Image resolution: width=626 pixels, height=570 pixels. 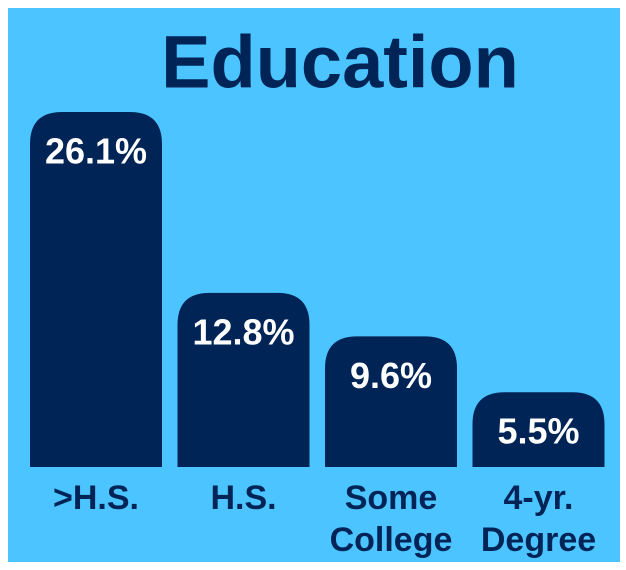 I want to click on x-tick-label: >H.S., so click(x=96, y=498).